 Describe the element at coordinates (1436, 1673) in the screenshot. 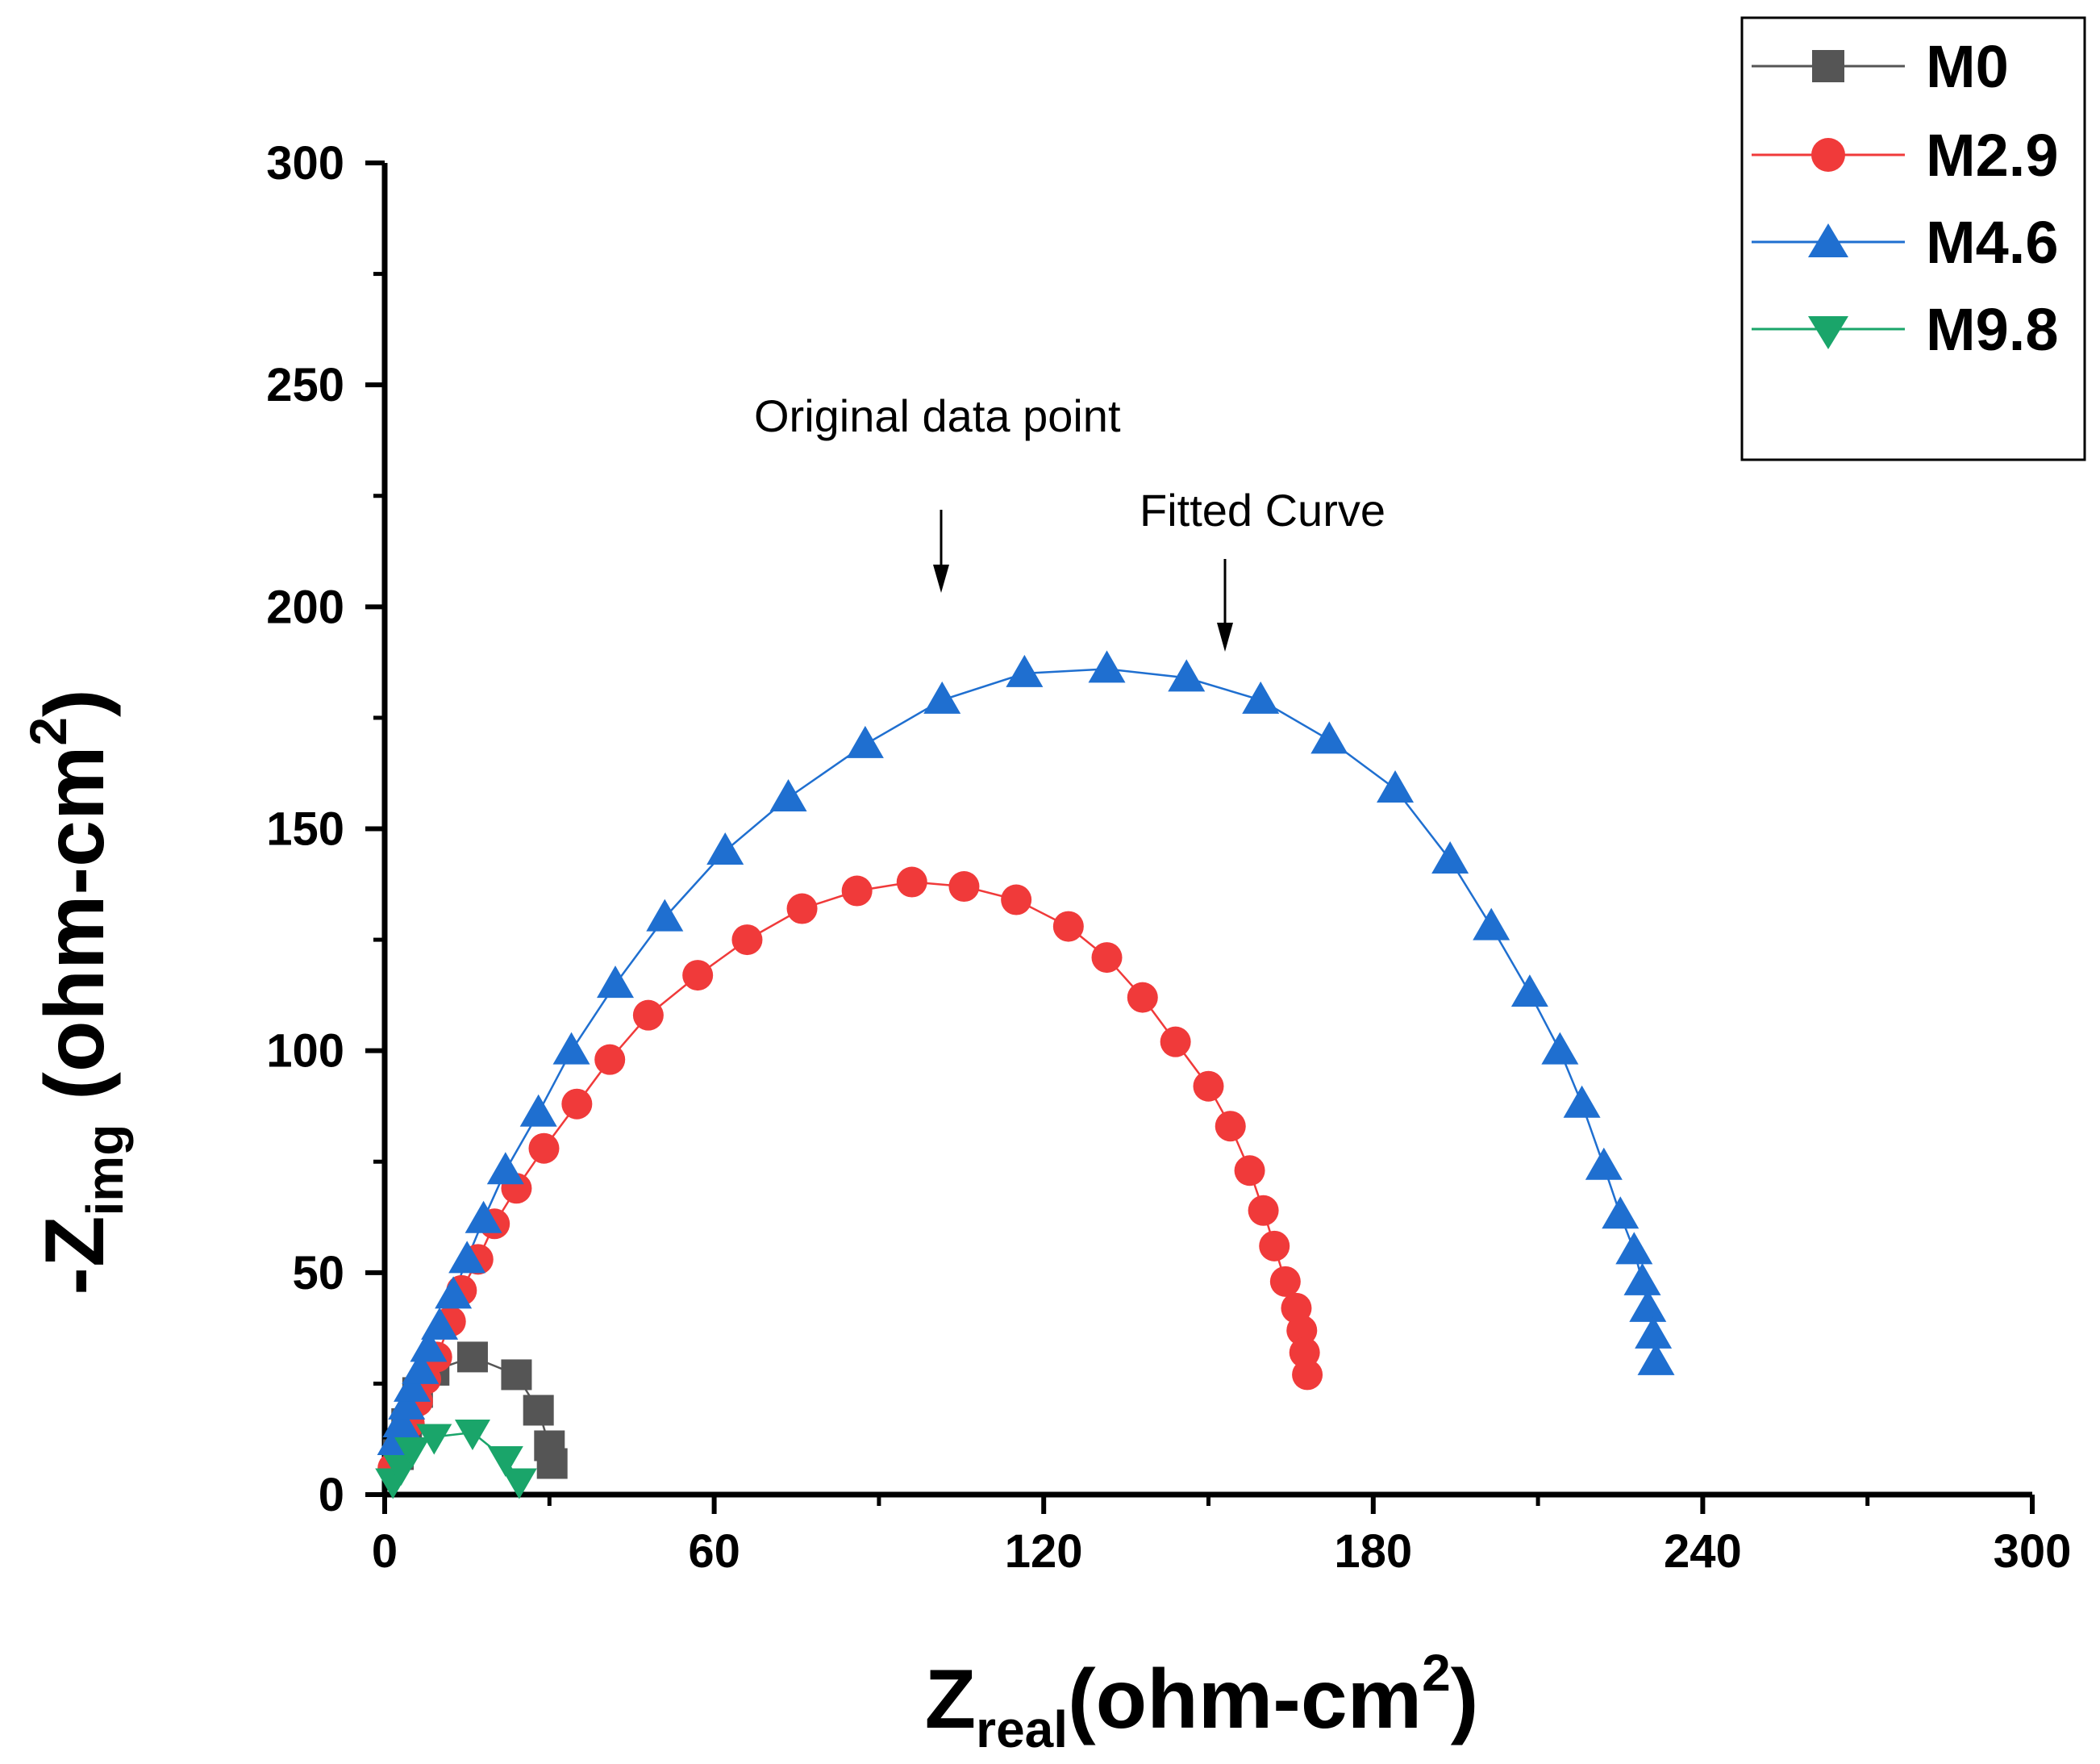

I see `x-axis-label-sup: 2` at that location.